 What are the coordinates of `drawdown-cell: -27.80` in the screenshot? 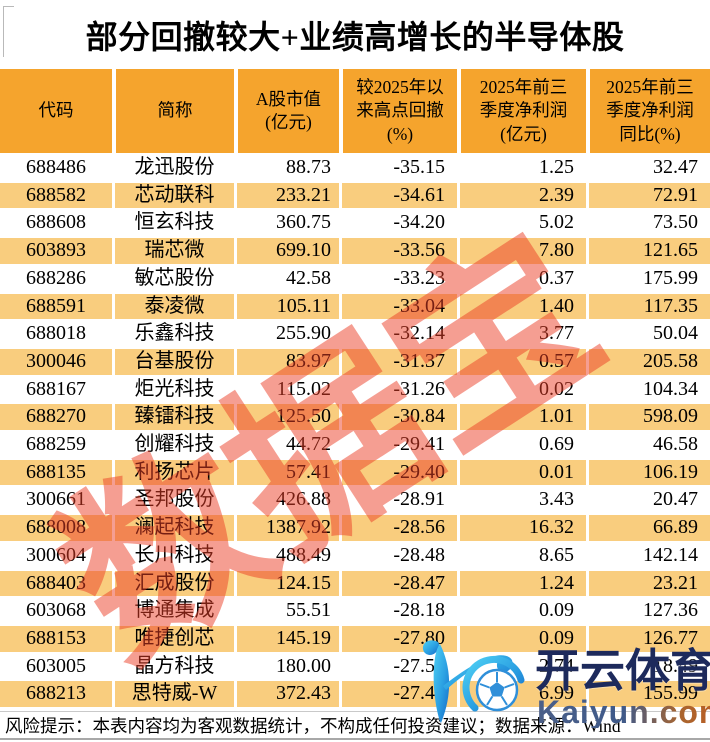 It's located at (398, 639).